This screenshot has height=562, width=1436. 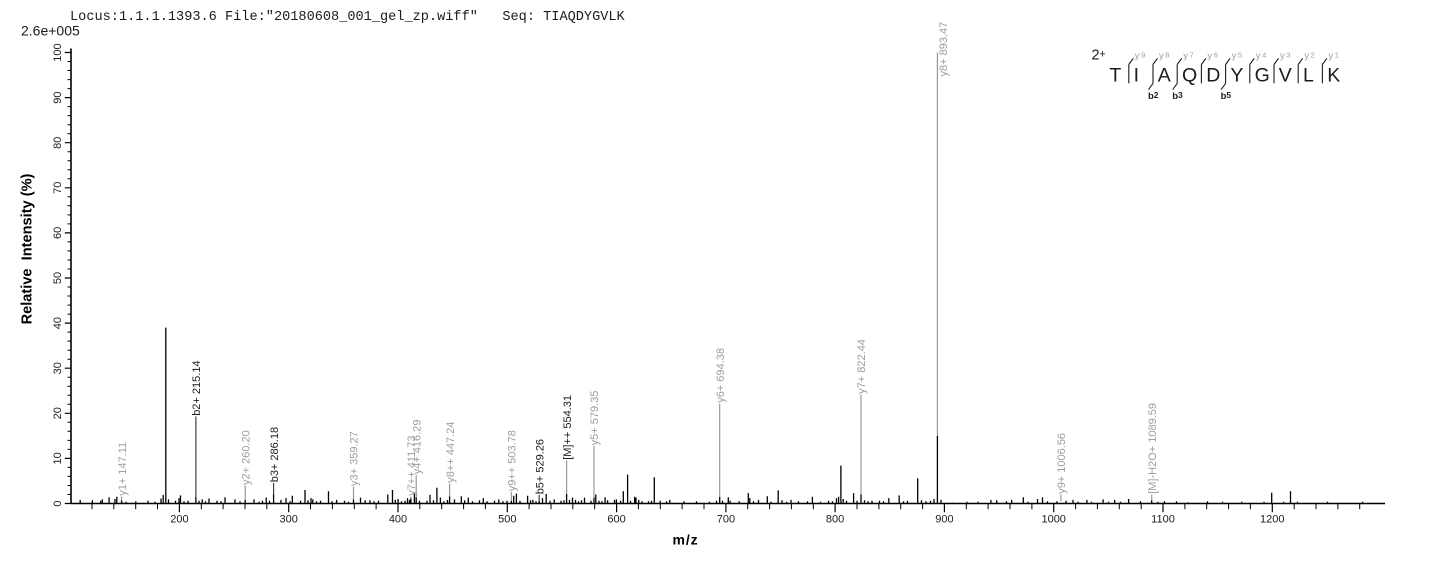 I want to click on svg-text: y7++ 411.73, so click(x=412, y=465).